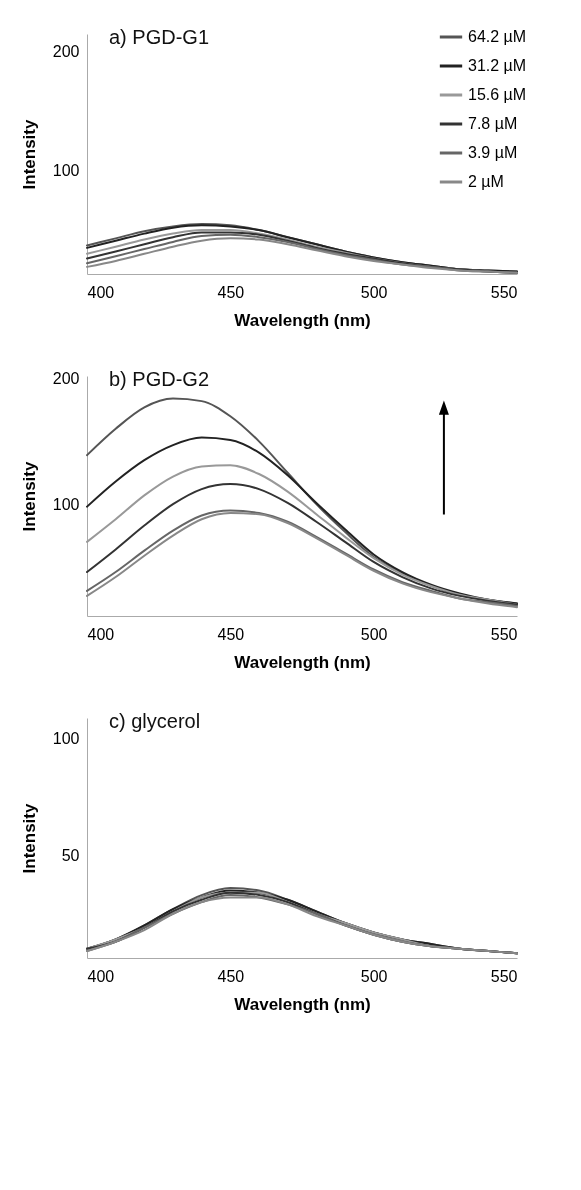  I want to click on legend-label: 2 µM, so click(486, 181).